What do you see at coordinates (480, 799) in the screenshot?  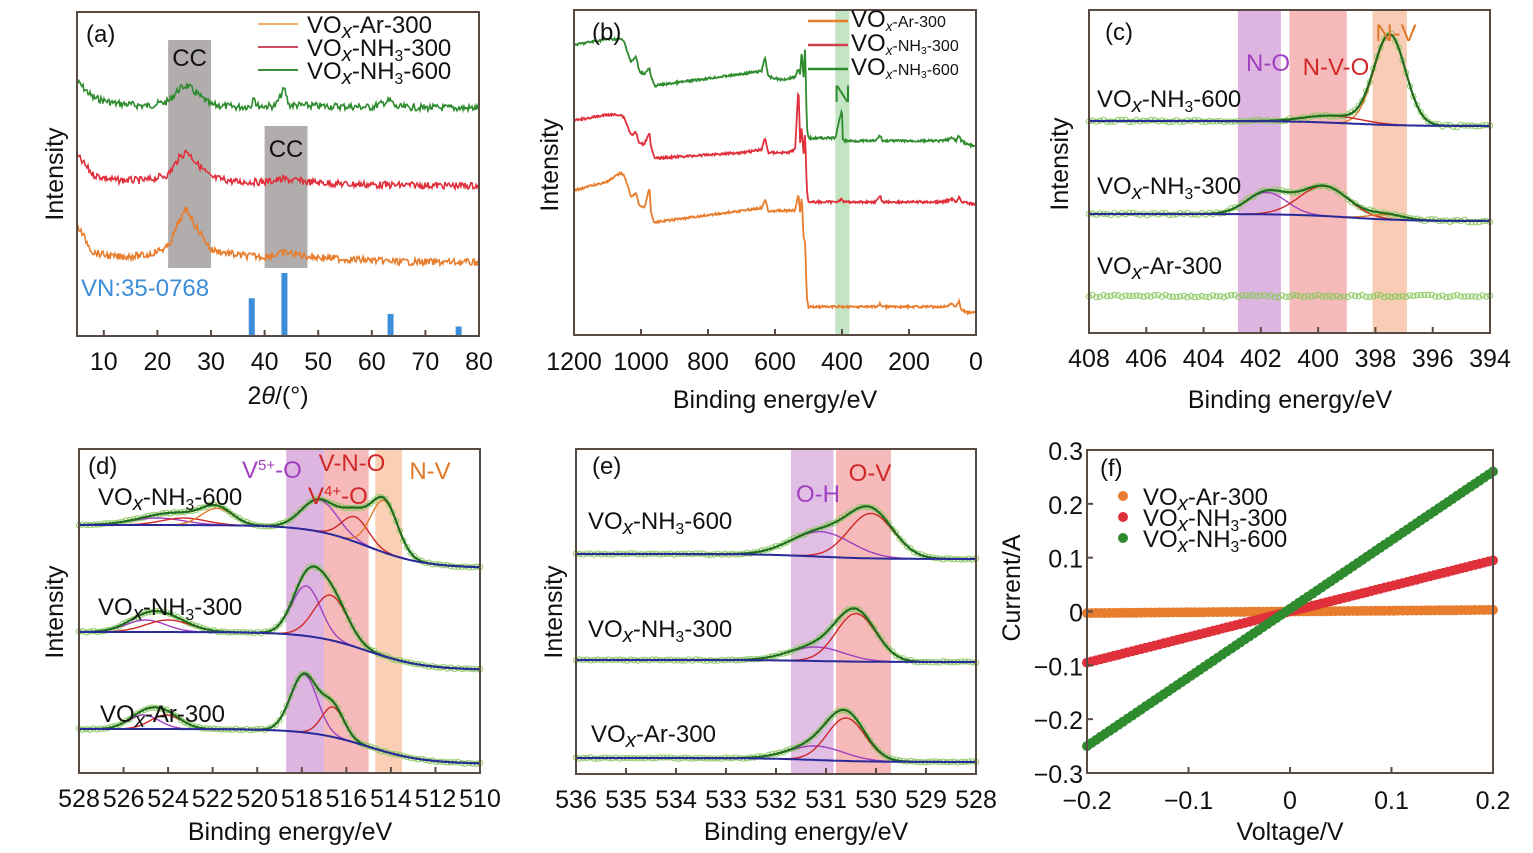 I see `x-tick-label: 510` at bounding box center [480, 799].